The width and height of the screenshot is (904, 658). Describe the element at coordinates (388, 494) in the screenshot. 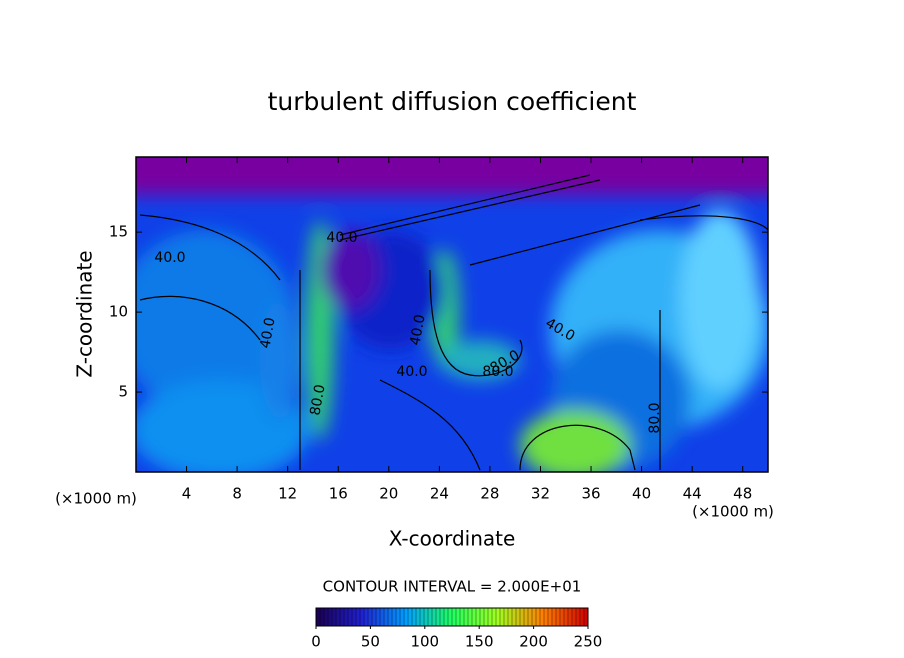

I see `x-tick-label: 20` at that location.